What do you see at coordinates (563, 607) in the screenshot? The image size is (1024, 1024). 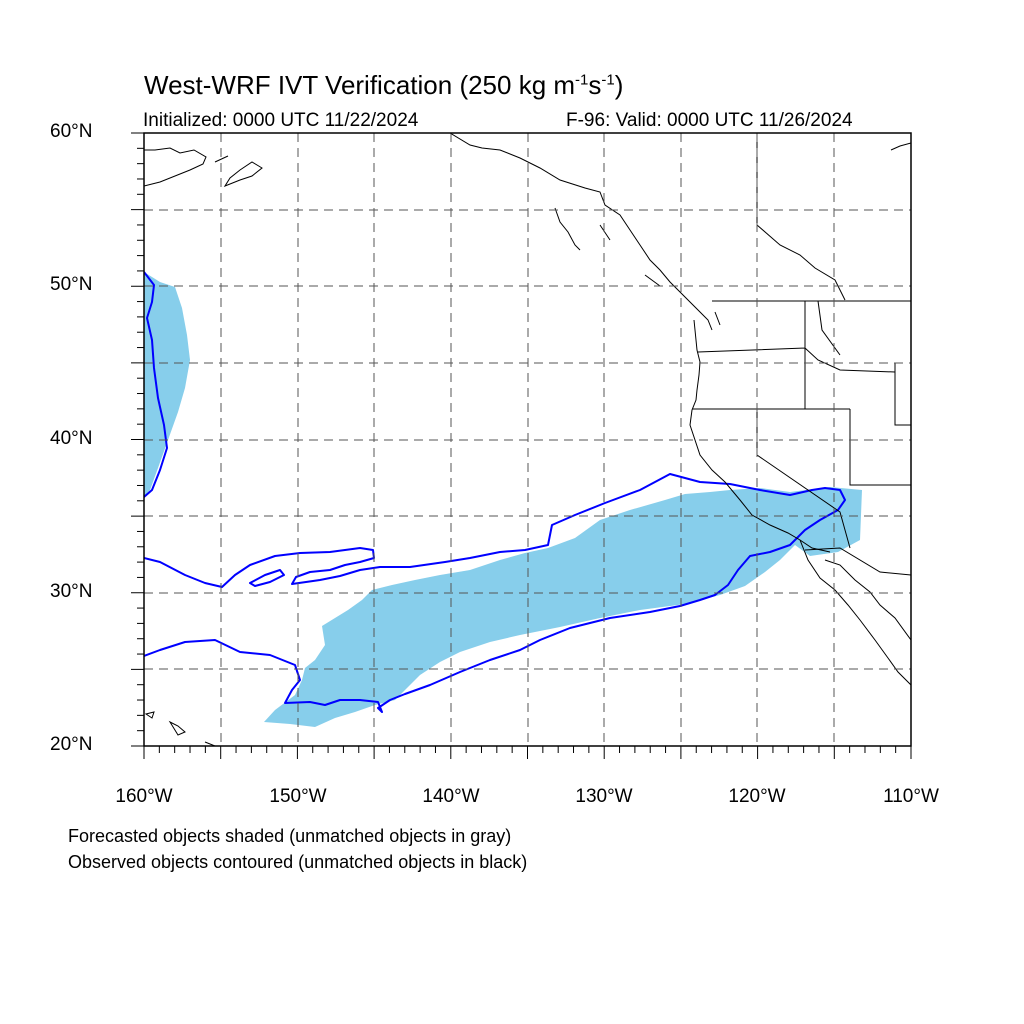 I see `forecast-object-main` at bounding box center [563, 607].